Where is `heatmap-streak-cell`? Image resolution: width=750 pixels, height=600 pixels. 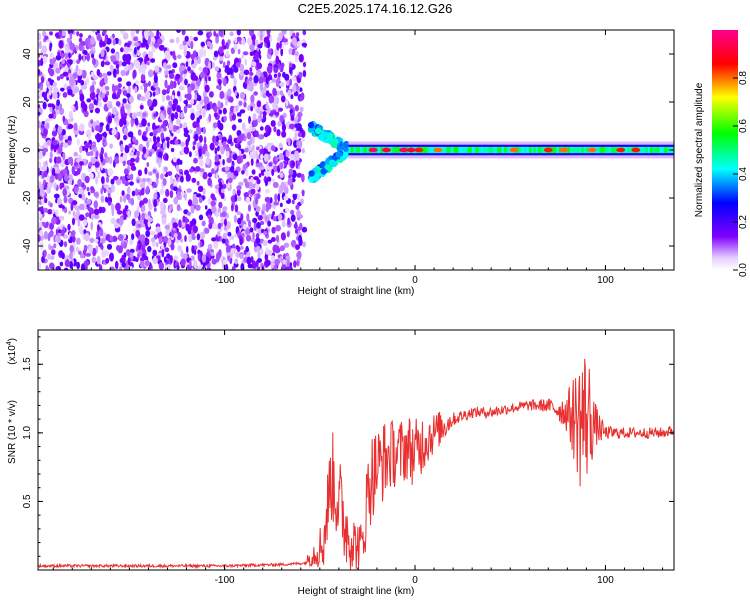
heatmap-streak-cell is located at coordinates (316, 178).